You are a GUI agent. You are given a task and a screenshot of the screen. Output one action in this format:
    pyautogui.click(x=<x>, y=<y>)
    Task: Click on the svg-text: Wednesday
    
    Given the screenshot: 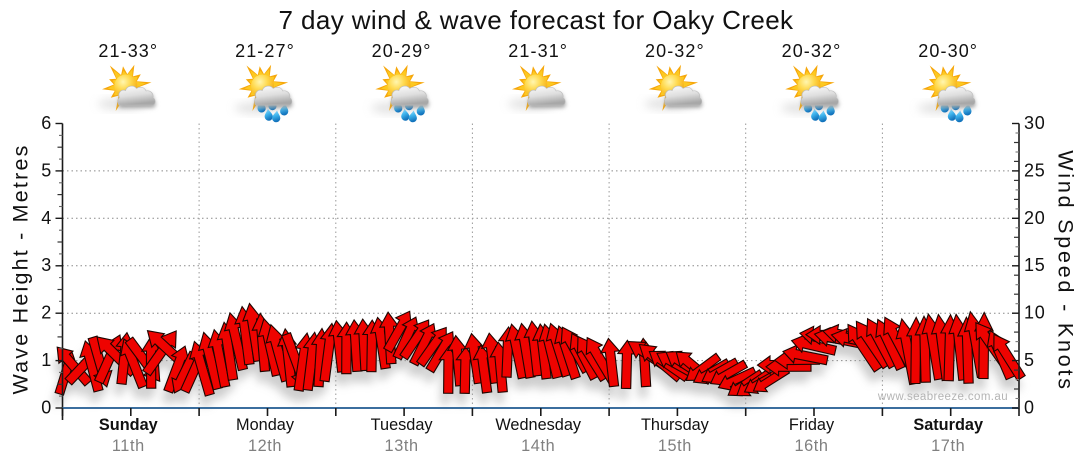 What is the action you would take?
    pyautogui.click(x=538, y=425)
    